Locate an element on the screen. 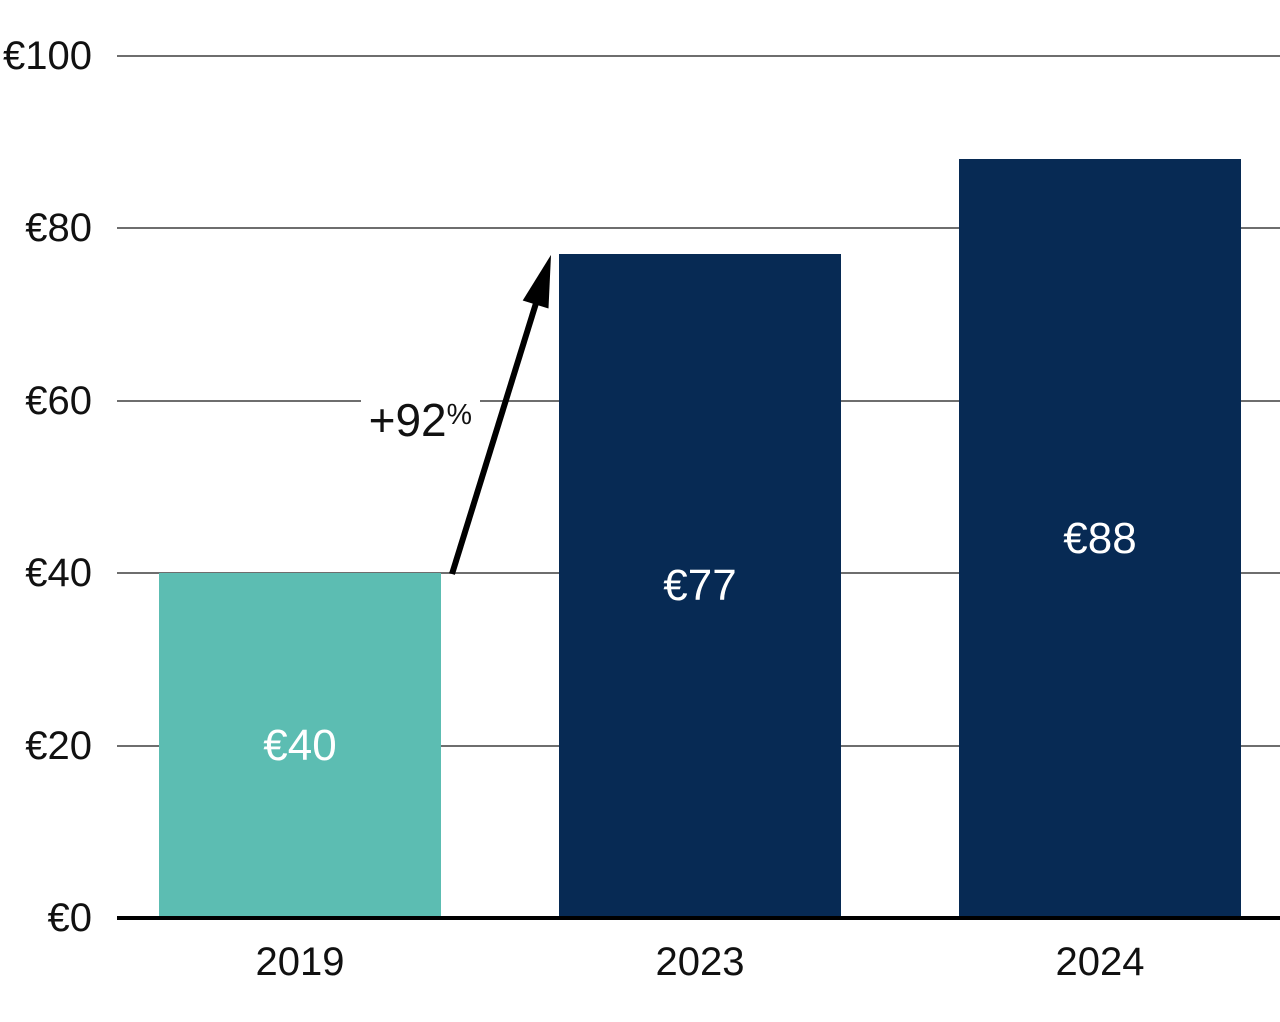  y-tick-label-40: €40 is located at coordinates (58, 573).